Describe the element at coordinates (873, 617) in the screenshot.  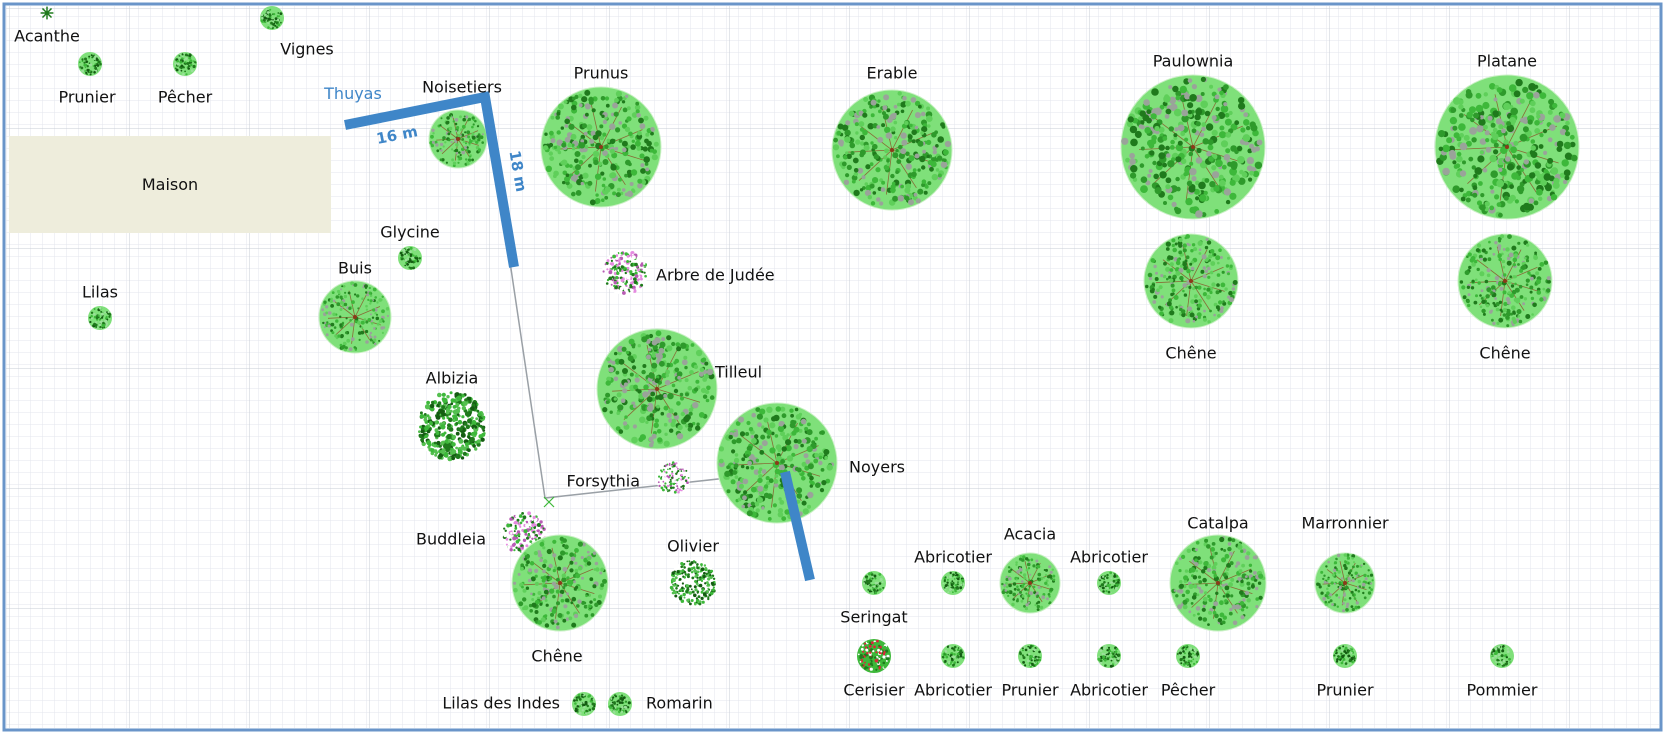
I see `plant-label: Seringat` at that location.